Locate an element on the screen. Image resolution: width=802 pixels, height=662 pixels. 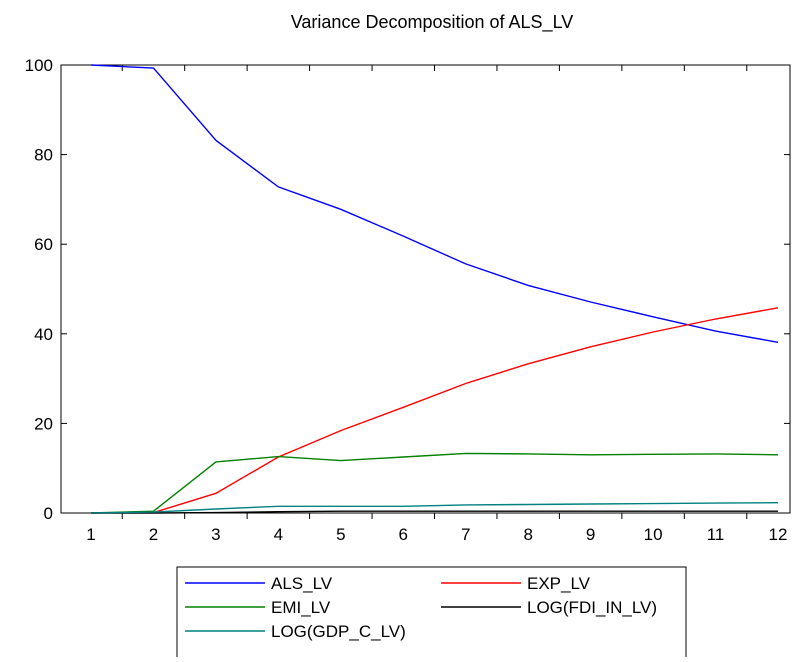
x-tick-label: 1 is located at coordinates (90, 534).